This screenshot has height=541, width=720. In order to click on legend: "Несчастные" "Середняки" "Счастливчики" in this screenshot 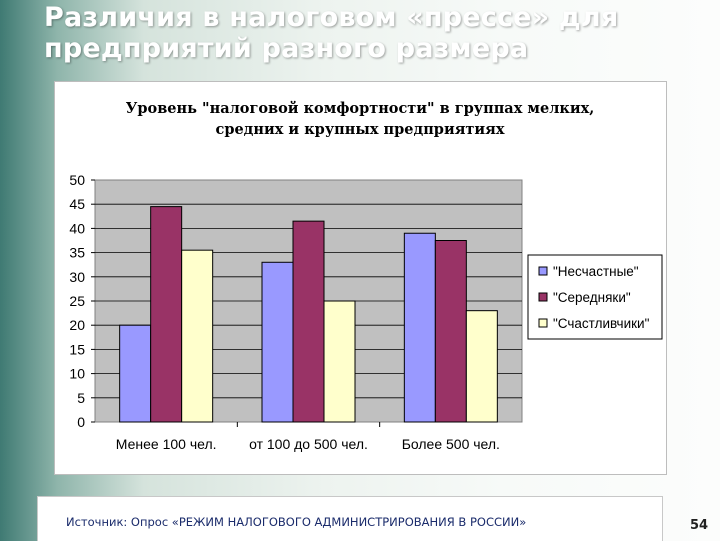, I will do `click(595, 297)`.